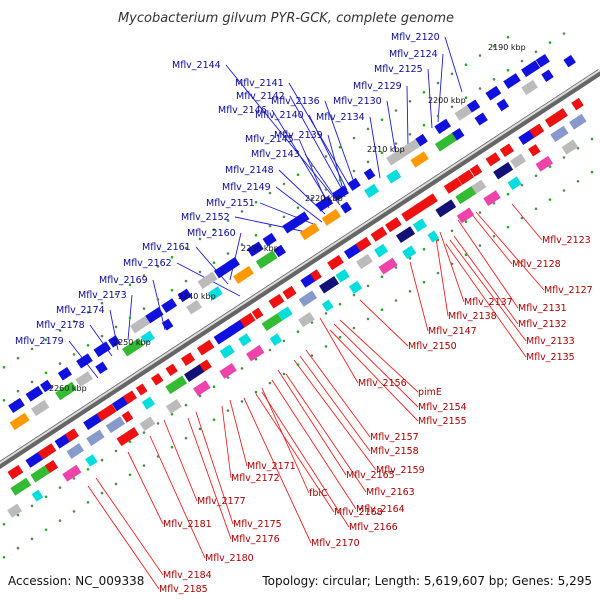  What do you see at coordinates (275, 154) in the screenshot?
I see `gene-label-mflv-2143: Mflv_2143` at bounding box center [275, 154].